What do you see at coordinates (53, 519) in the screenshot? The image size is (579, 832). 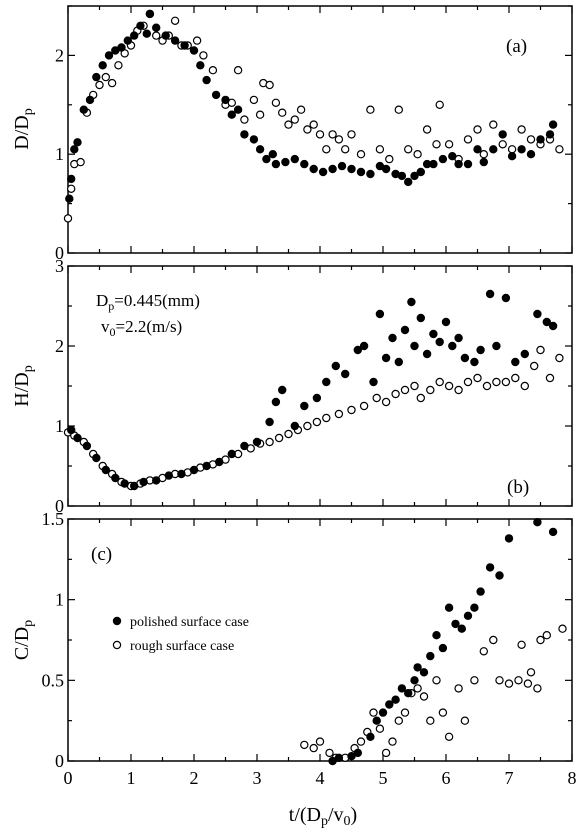 I see `y-tick-label: 1.5` at bounding box center [53, 519].